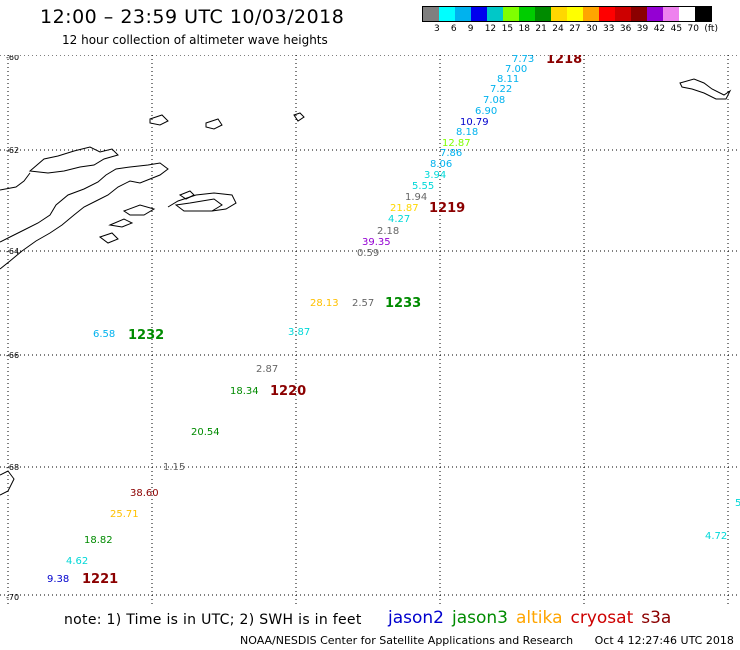 This screenshot has height=650, width=740. What do you see at coordinates (12, 328) in the screenshot?
I see `latitude-labels: -60 -62 -64 -66 -68 -70` at bounding box center [12, 328].